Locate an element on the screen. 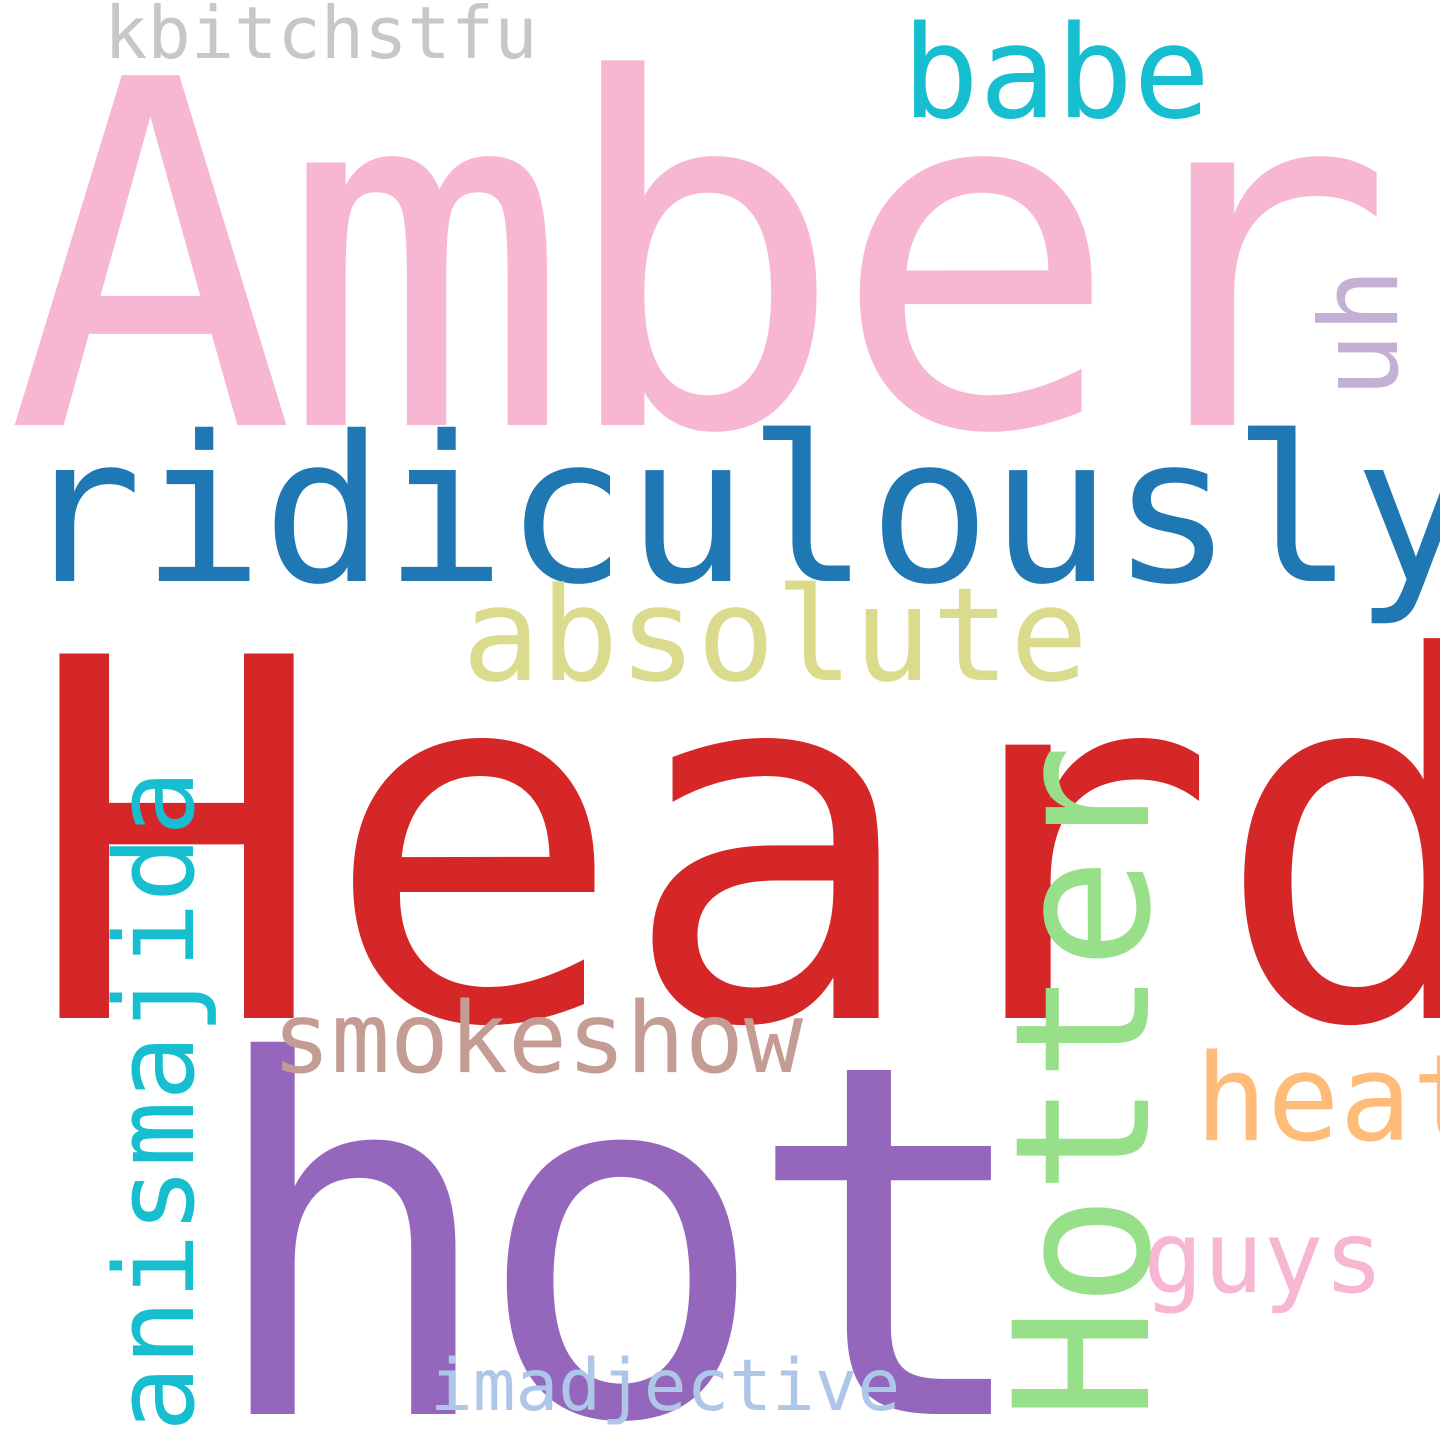  word-anismajida: anismajida is located at coordinates (155, 1100).